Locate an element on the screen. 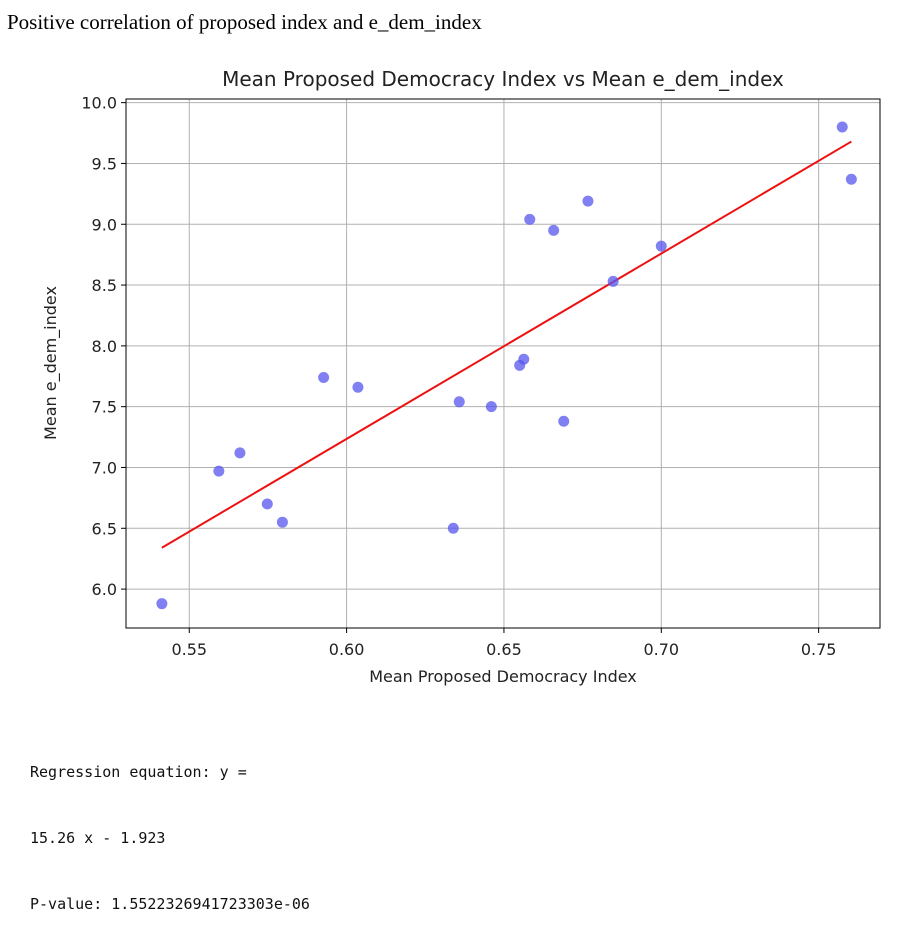  y-axis-label: Mean e_dem_index is located at coordinates (51, 363).